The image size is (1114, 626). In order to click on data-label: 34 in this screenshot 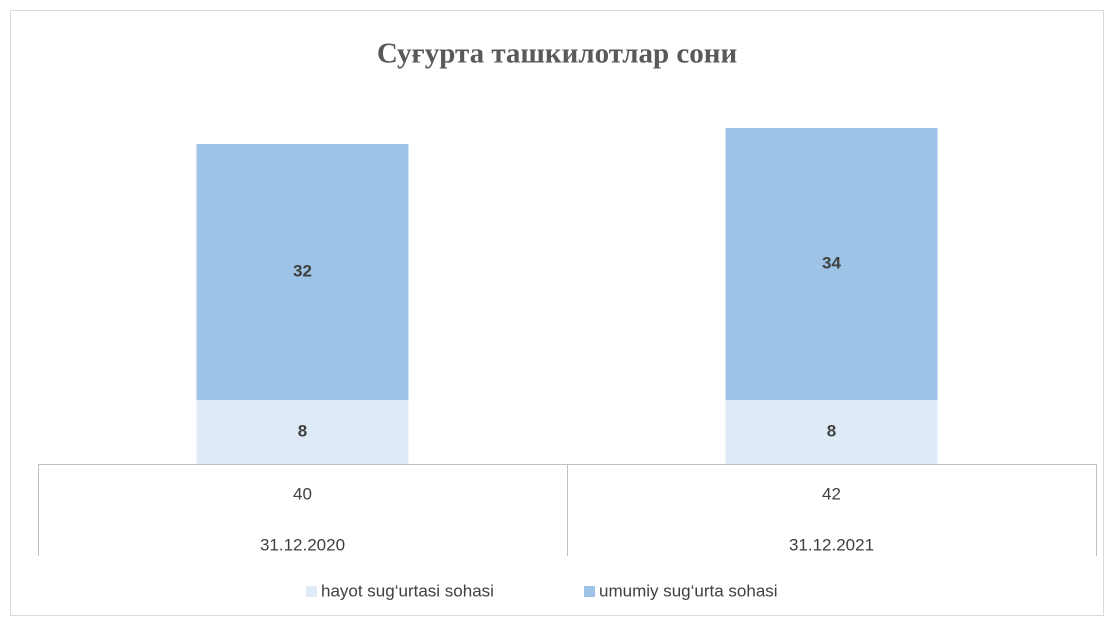, I will do `click(831, 262)`.